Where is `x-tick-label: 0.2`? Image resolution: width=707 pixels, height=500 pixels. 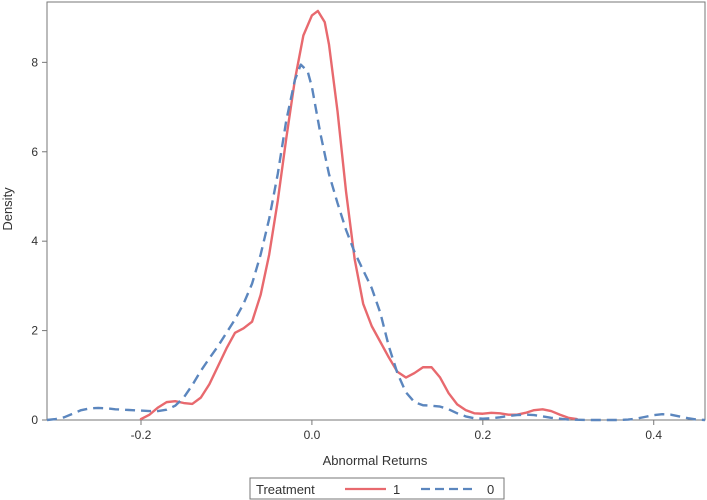
x-tick-label: 0.2 is located at coordinates (482, 435).